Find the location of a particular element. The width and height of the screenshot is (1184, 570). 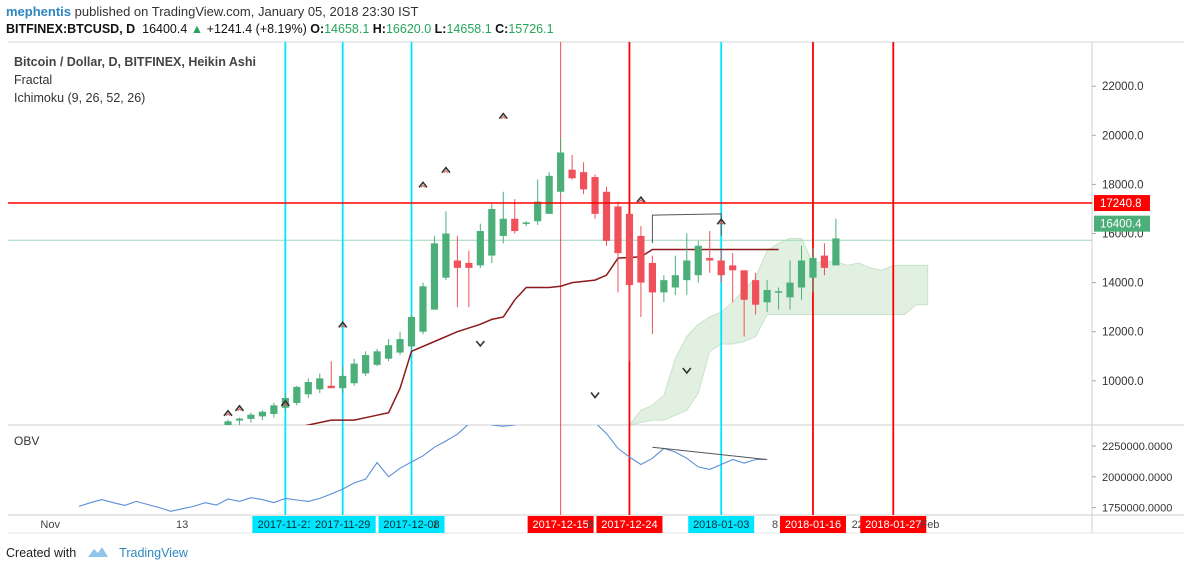

ichimoku-cloud is located at coordinates (778, 331).